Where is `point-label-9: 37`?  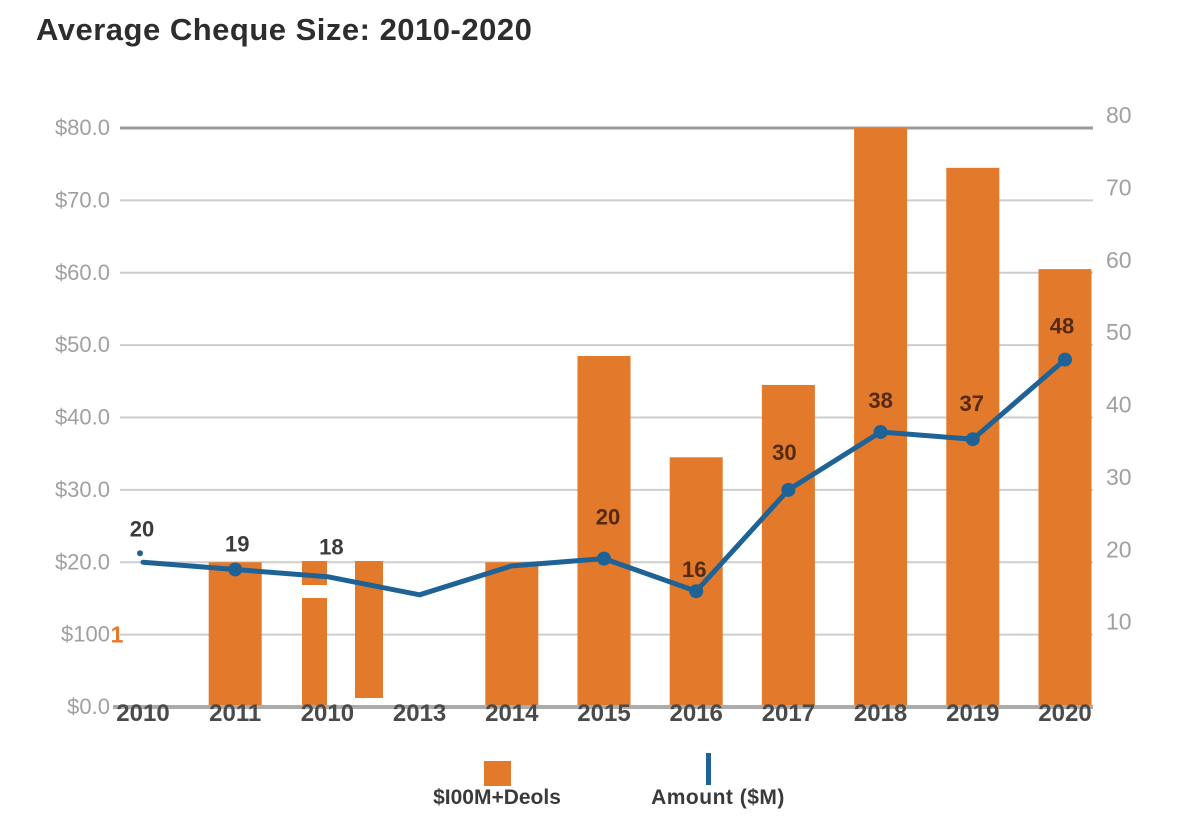 point-label-9: 37 is located at coordinates (972, 403).